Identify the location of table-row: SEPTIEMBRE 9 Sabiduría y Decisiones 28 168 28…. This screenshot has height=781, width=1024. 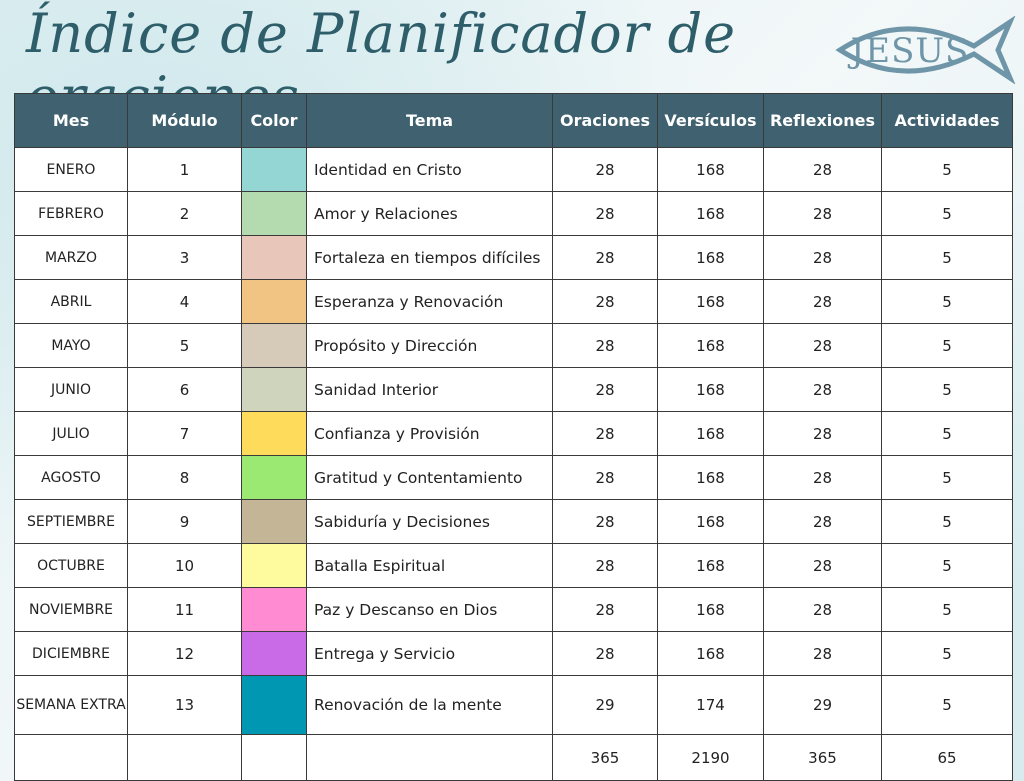
(513, 521).